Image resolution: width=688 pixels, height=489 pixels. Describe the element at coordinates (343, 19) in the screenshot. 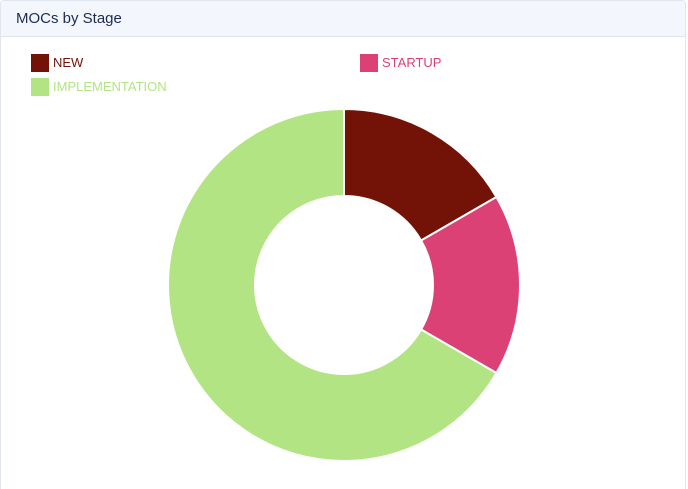

I see `card-header: MOCs by Stage` at that location.